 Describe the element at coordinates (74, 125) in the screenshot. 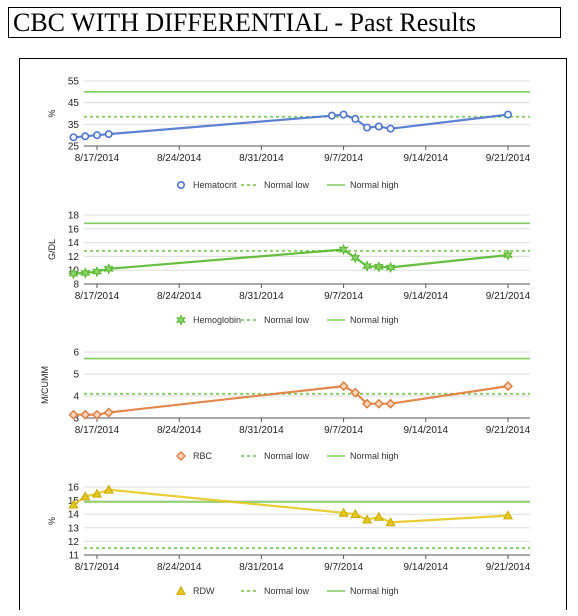

I see `y-tick-label: 35` at that location.